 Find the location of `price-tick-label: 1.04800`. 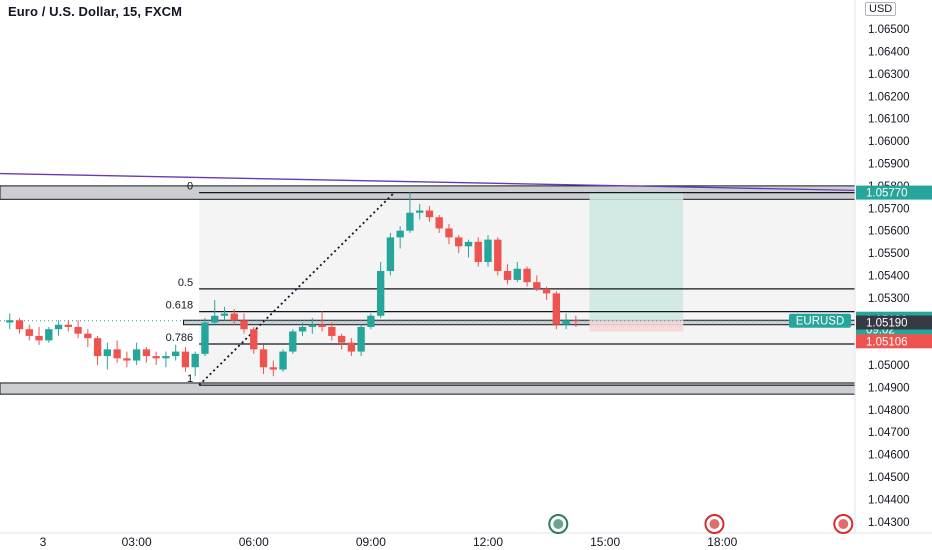

price-tick-label: 1.04800 is located at coordinates (889, 411).